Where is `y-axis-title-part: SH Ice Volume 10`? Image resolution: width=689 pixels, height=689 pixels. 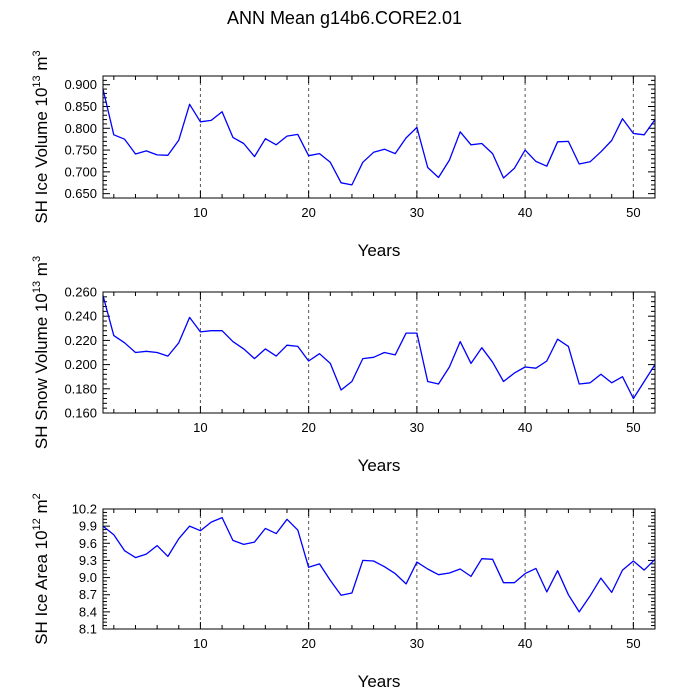 y-axis-title-part: SH Ice Volume 10 is located at coordinates (41, 156).